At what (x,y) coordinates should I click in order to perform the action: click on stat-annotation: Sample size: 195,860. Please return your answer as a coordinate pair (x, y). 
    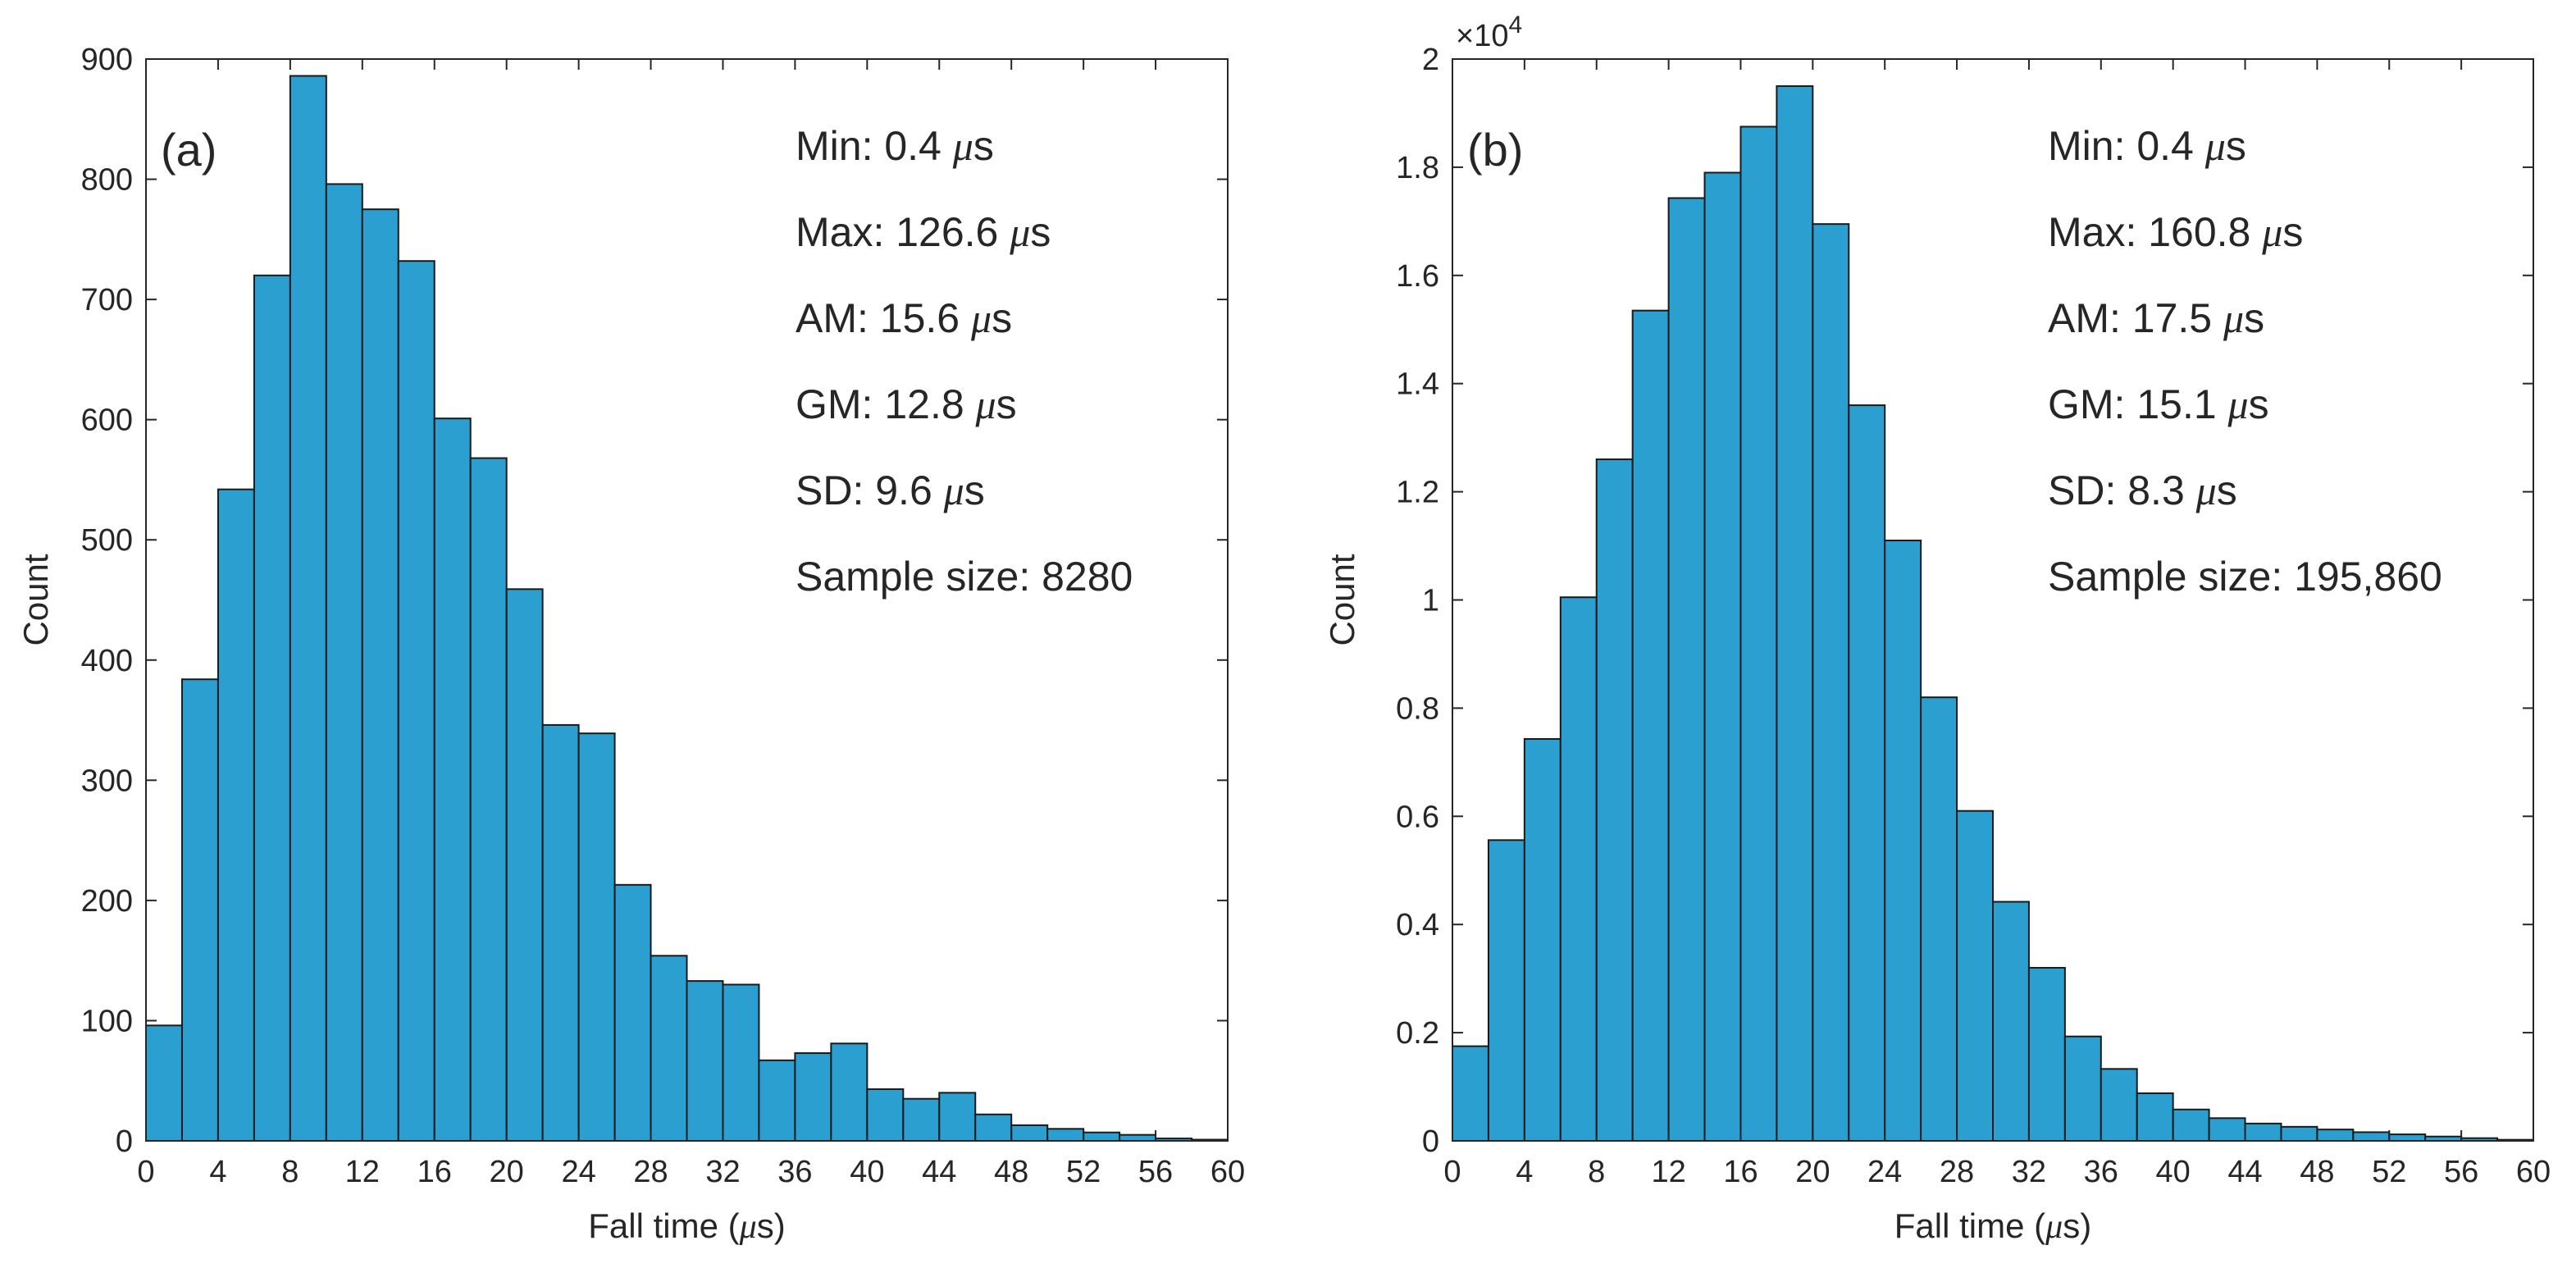
    Looking at the image, I should click on (2245, 577).